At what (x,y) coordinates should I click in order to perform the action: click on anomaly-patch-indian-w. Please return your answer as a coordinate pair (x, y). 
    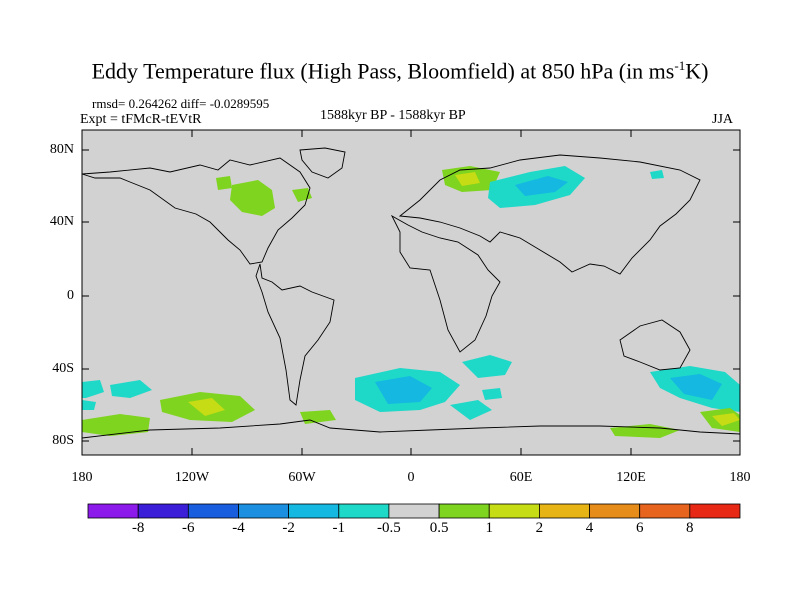
    Looking at the image, I should click on (487, 366).